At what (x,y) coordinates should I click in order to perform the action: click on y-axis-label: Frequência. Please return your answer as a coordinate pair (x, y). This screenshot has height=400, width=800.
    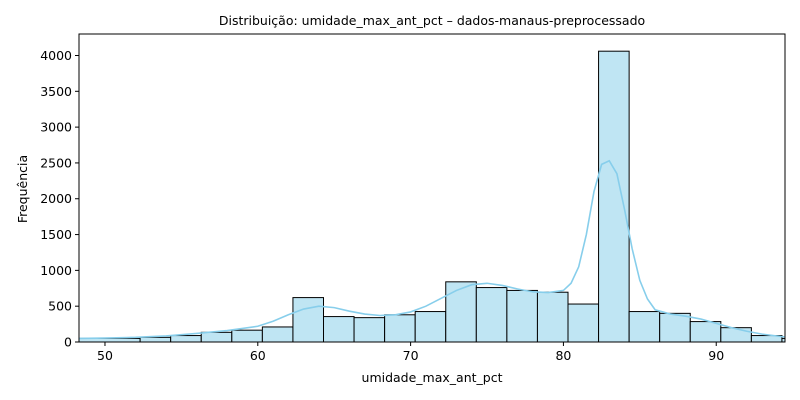
    Looking at the image, I should click on (22, 189).